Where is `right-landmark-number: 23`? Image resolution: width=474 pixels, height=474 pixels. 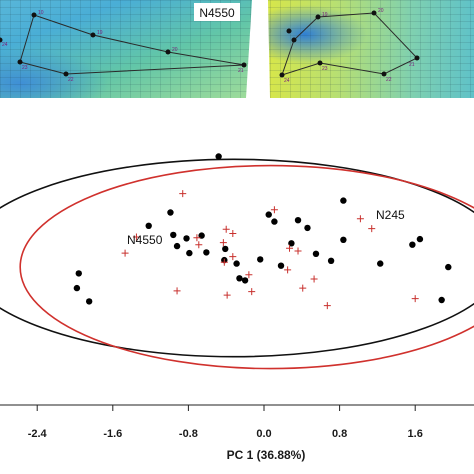 right-landmark-number: 23 is located at coordinates (325, 69).